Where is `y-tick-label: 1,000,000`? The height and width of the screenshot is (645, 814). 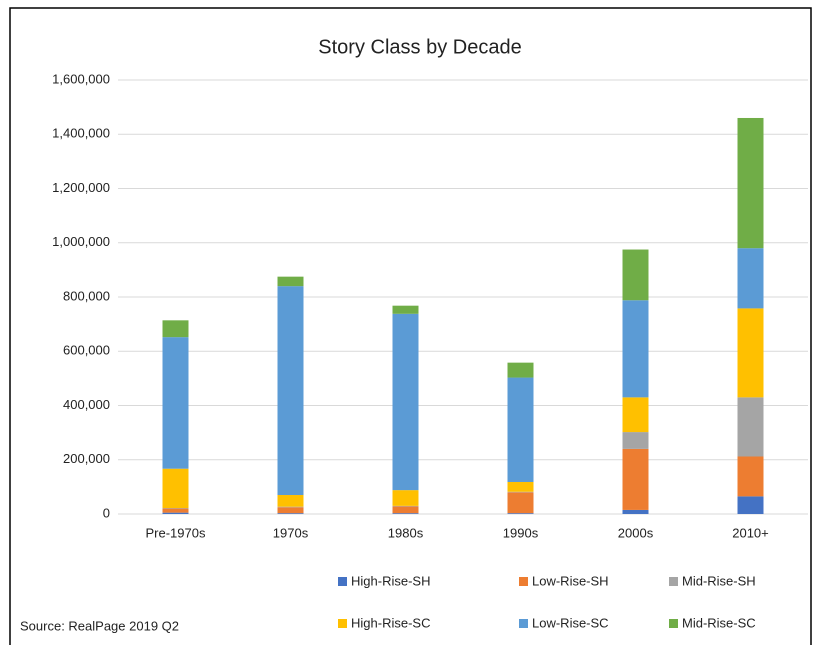
y-tick-label: 1,000,000 is located at coordinates (81, 241).